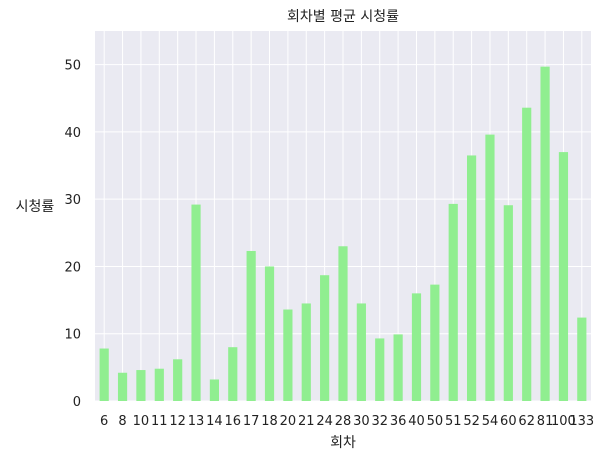  I want to click on y-tick-labels: 0 10 20 30 40 50, so click(72, 234).